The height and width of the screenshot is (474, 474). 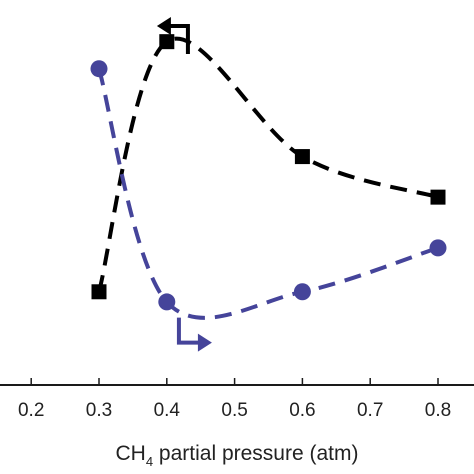 I want to click on x-axis-title: CH4 partial pressure (atm), so click(x=237, y=455).